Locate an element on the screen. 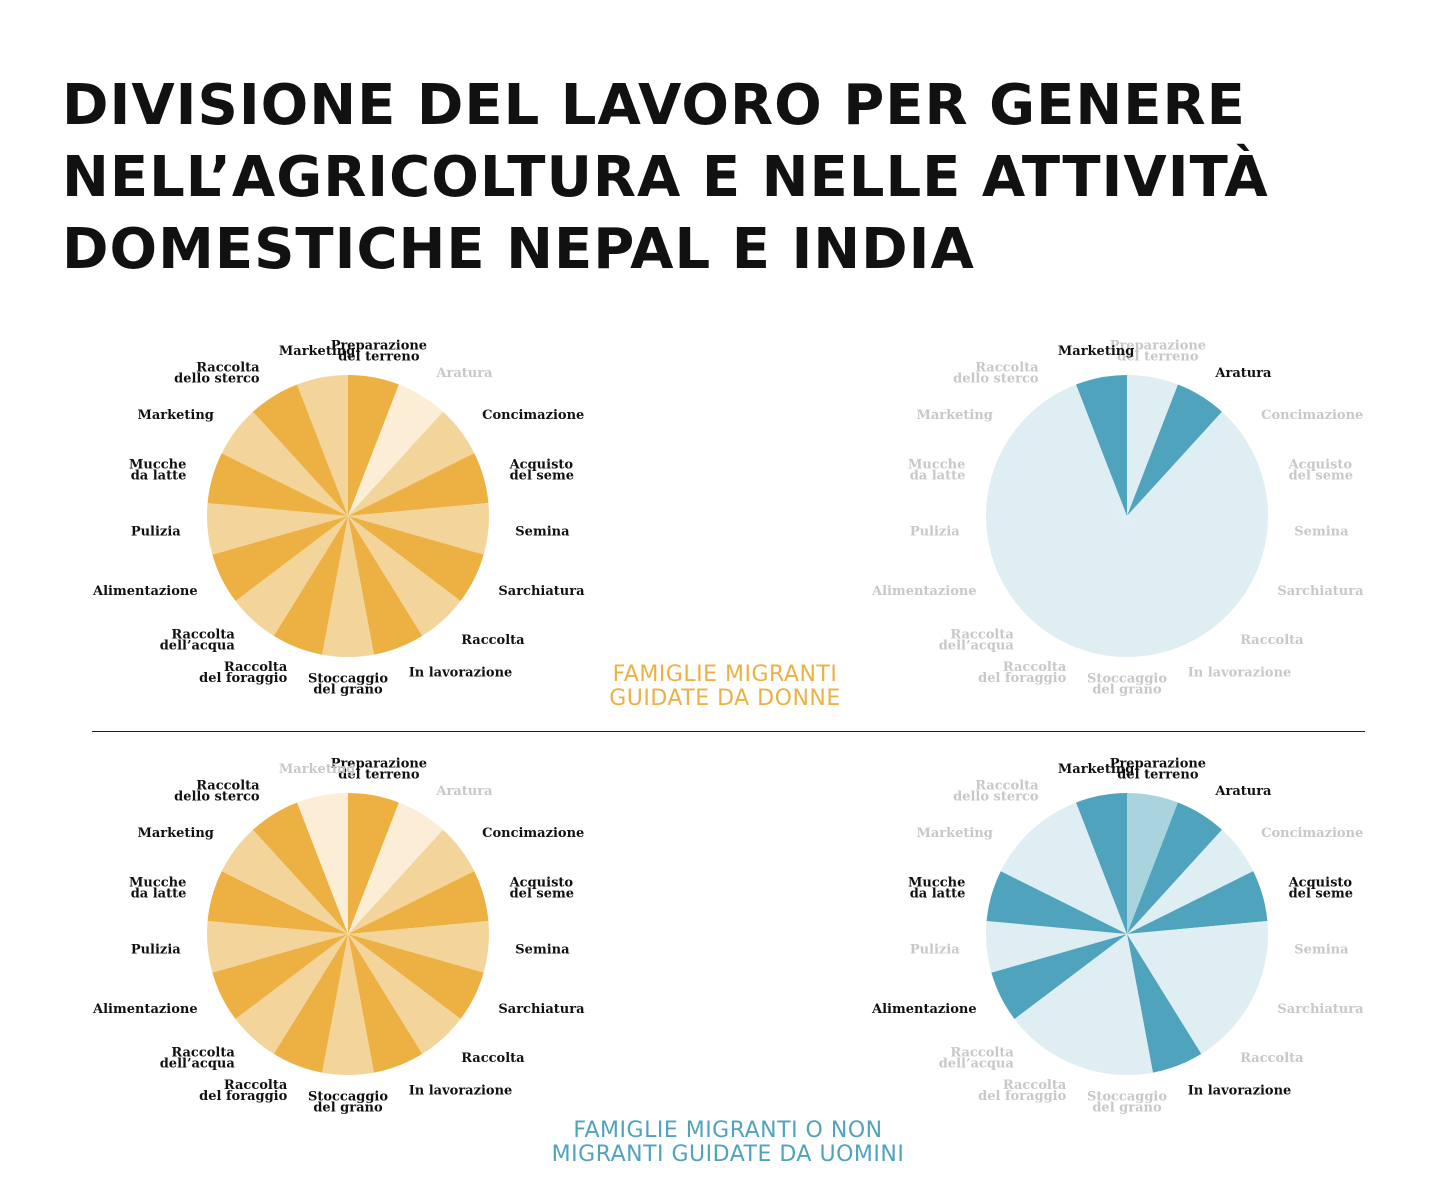  group-label-women-line-2: GUIDATE DA DONNE is located at coordinates (725, 698).